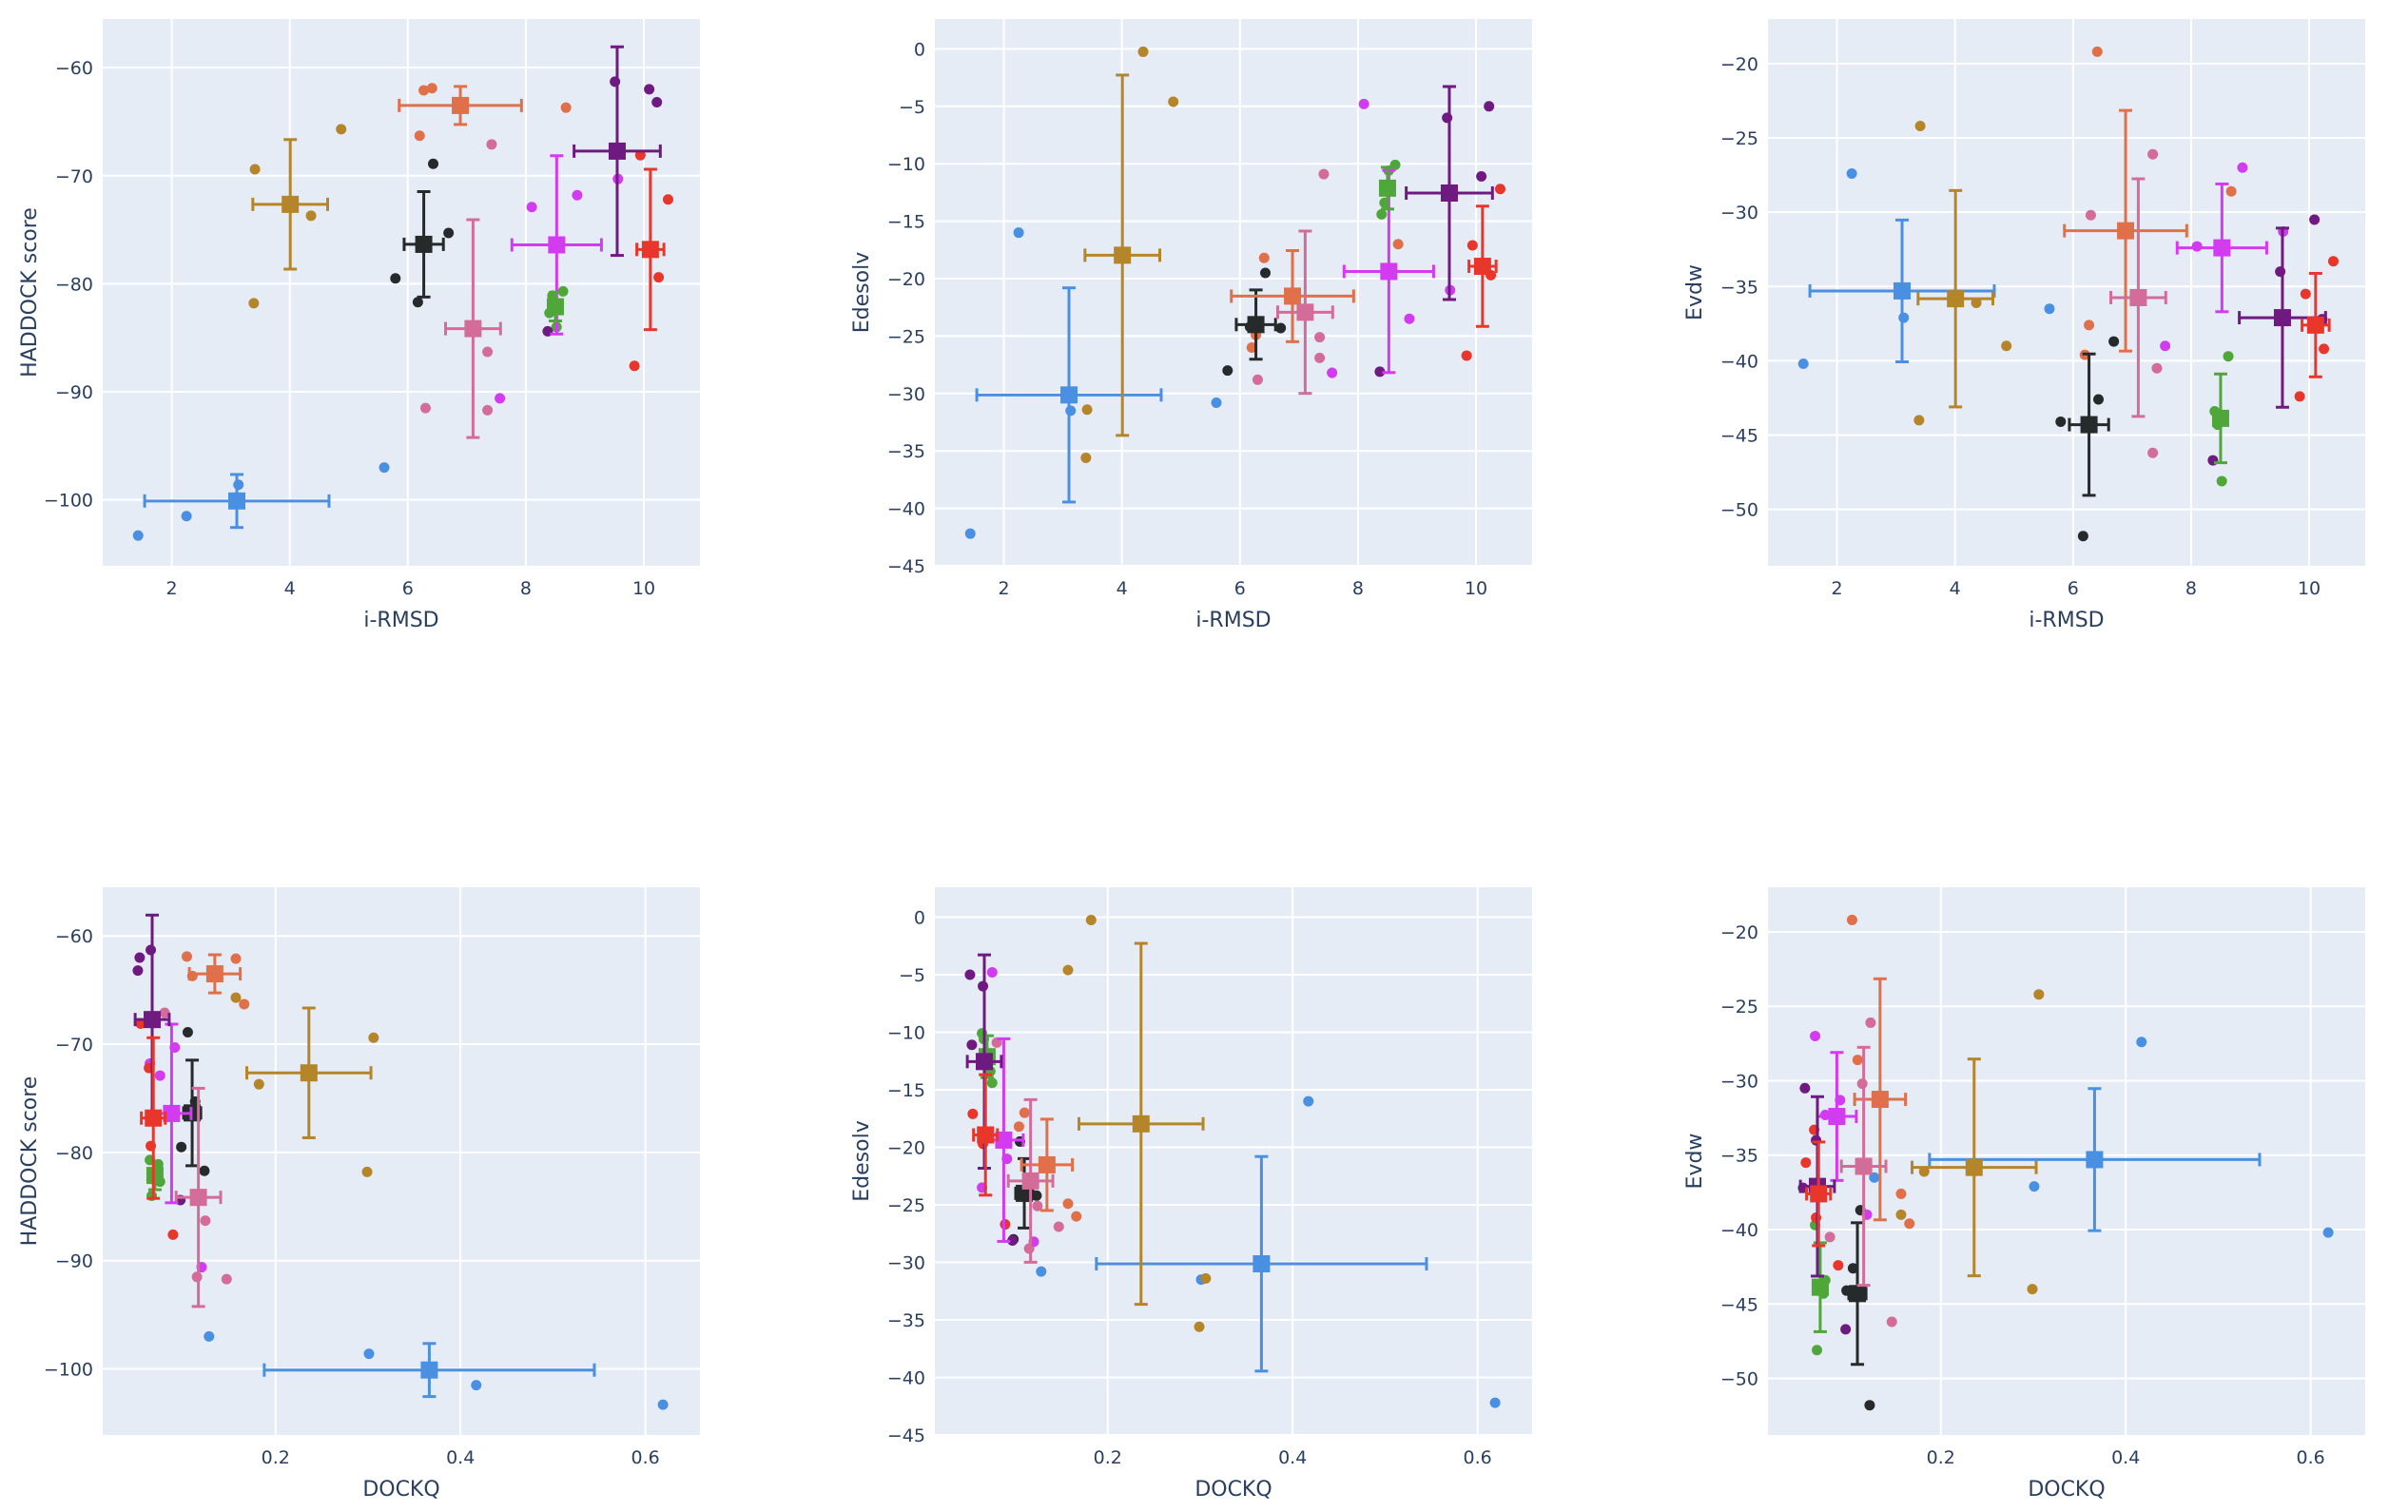 This screenshot has height=1512, width=2408. I want to click on y-tick-label: −10, so click(906, 164).